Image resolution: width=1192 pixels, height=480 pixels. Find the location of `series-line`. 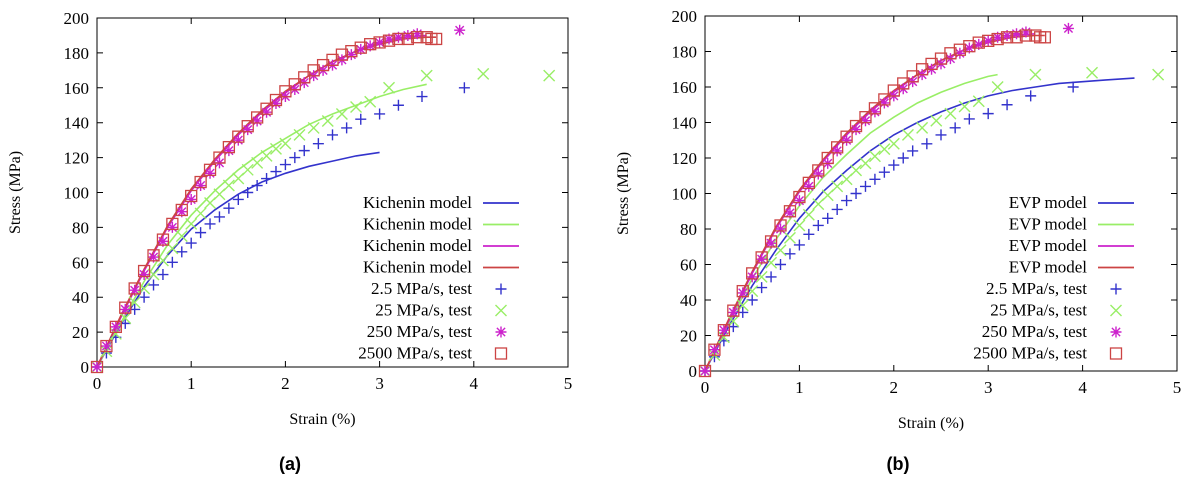

series-line is located at coordinates (238, 259).